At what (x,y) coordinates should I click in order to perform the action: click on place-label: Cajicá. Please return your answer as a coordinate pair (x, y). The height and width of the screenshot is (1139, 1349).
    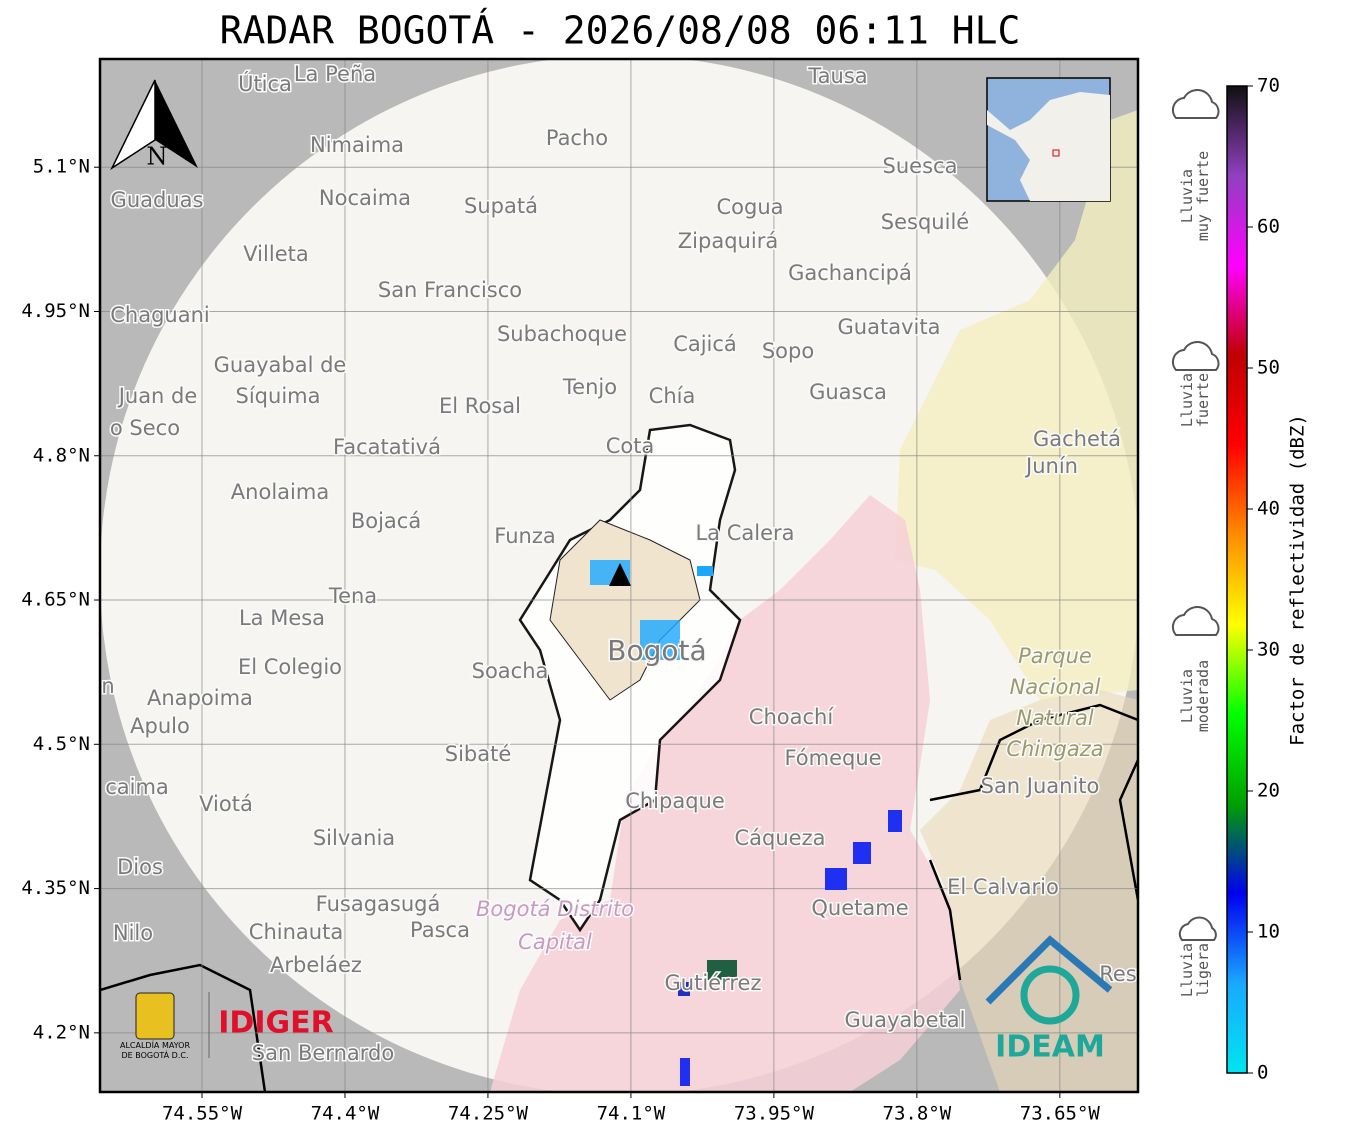
    Looking at the image, I should click on (705, 344).